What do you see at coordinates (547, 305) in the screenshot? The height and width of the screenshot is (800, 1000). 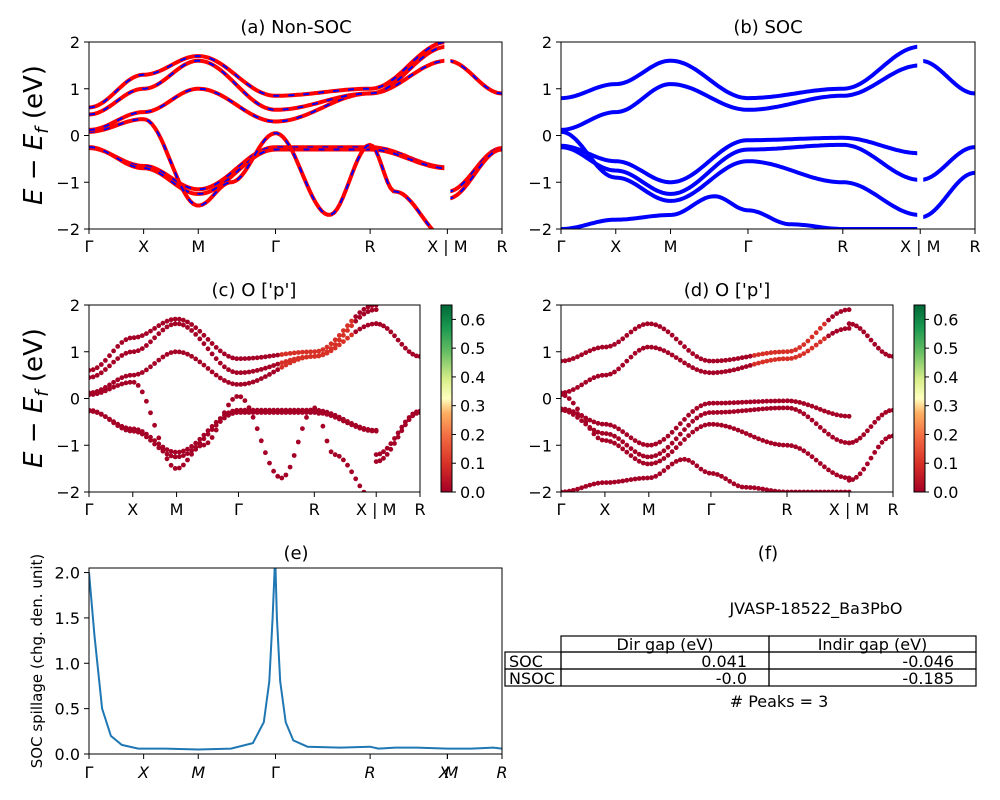 I see `y-tick-label: 2` at bounding box center [547, 305].